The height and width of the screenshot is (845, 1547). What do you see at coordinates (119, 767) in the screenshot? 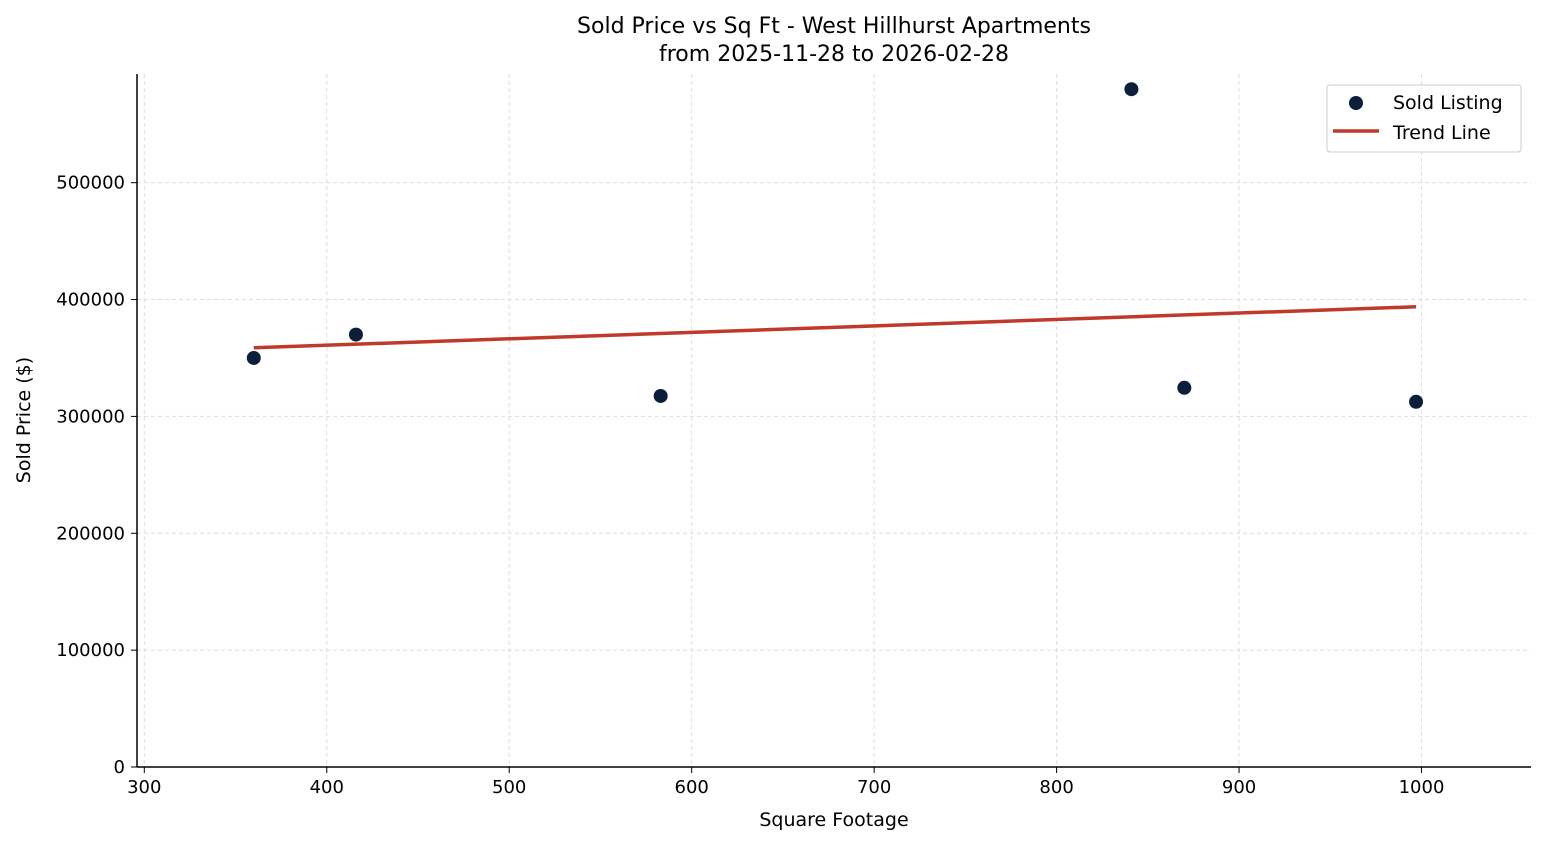
I see `y-tick-label: 0` at bounding box center [119, 767].